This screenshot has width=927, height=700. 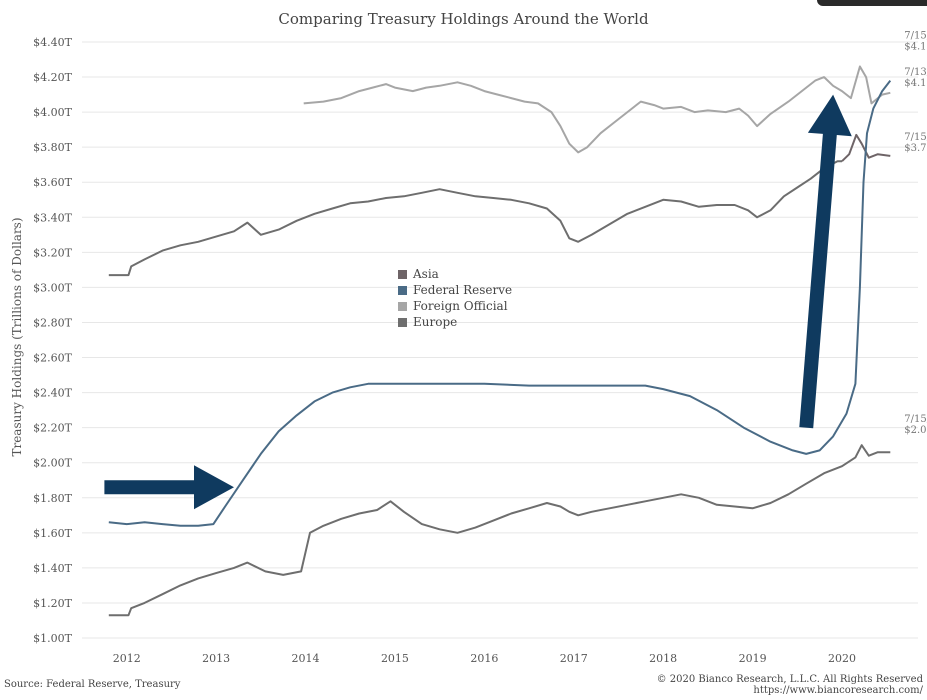 What do you see at coordinates (216, 658) in the screenshot?
I see `x-tick-label: 2013` at bounding box center [216, 658].